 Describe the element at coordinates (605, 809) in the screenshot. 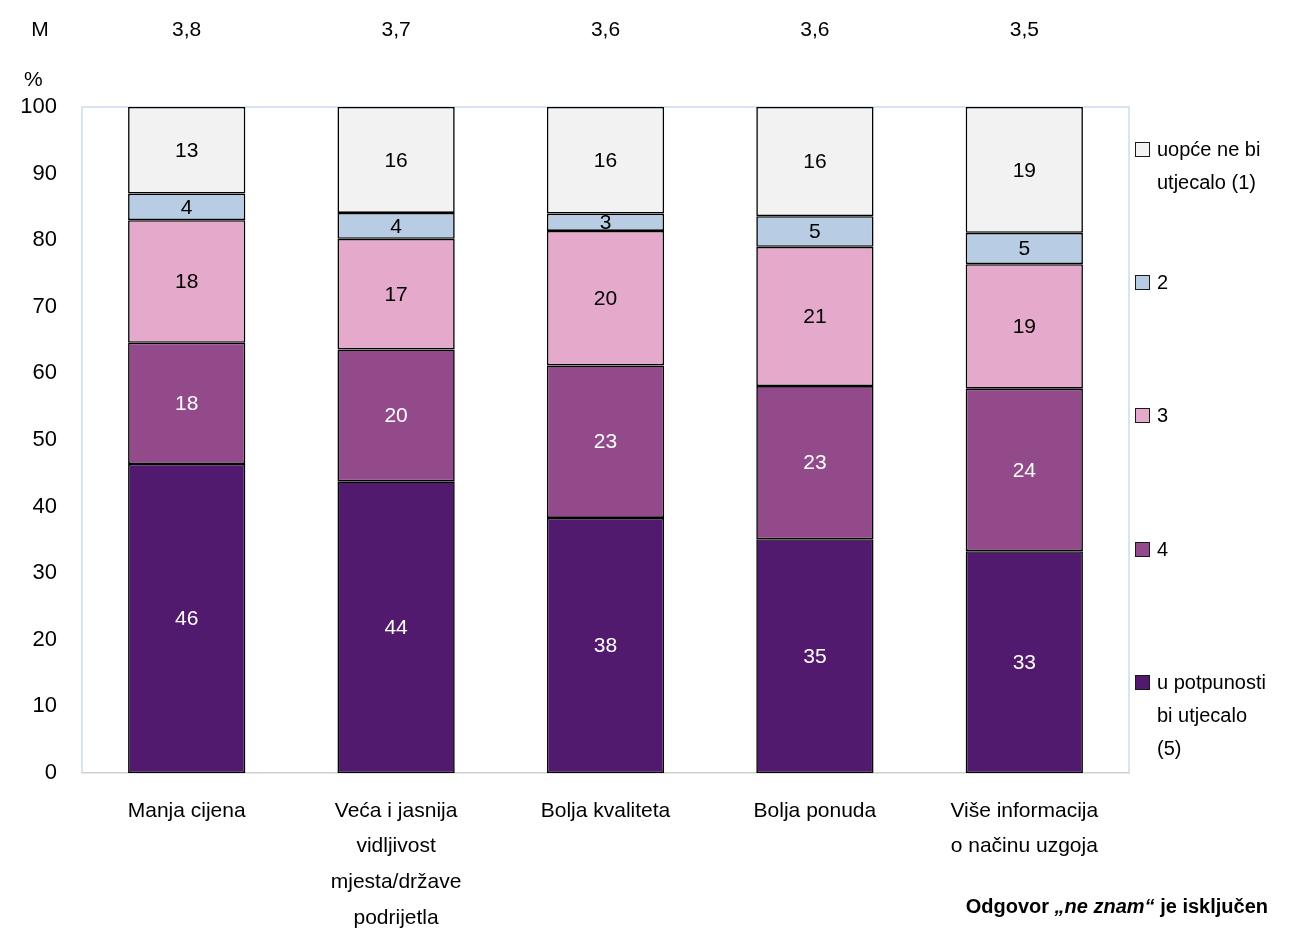

I see `x-tick-label: Bolja kvaliteta` at that location.